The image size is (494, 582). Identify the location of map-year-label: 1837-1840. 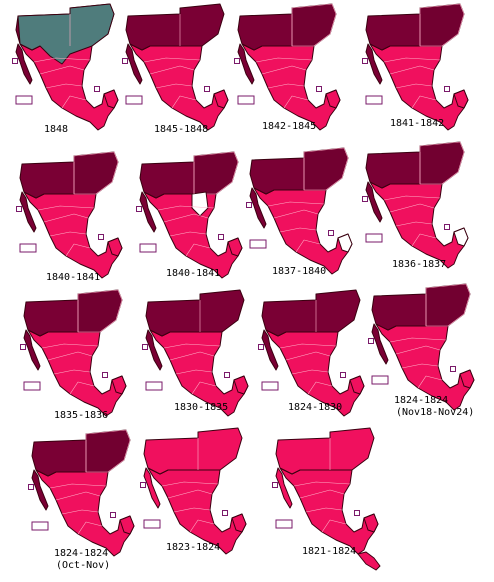
(299, 271).